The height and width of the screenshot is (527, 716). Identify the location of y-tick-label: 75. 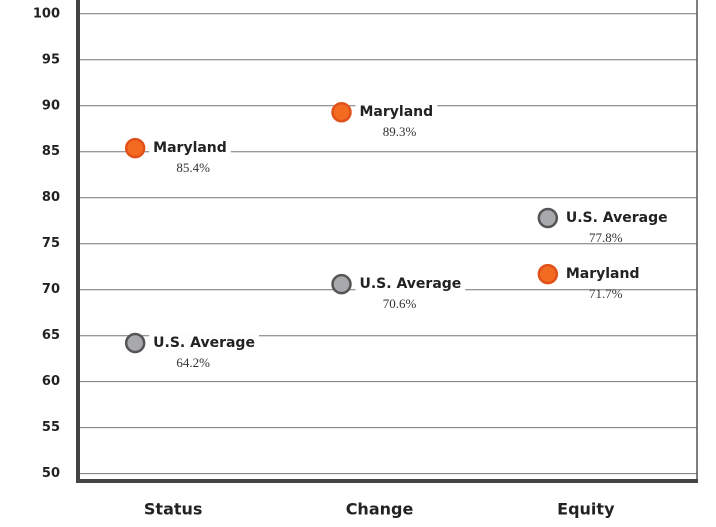
(51, 243).